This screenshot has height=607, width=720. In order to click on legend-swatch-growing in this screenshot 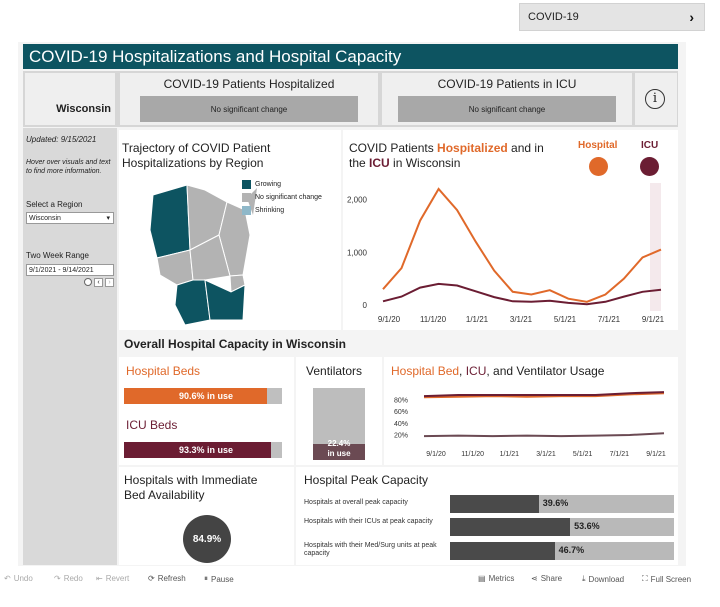, I will do `click(246, 184)`.